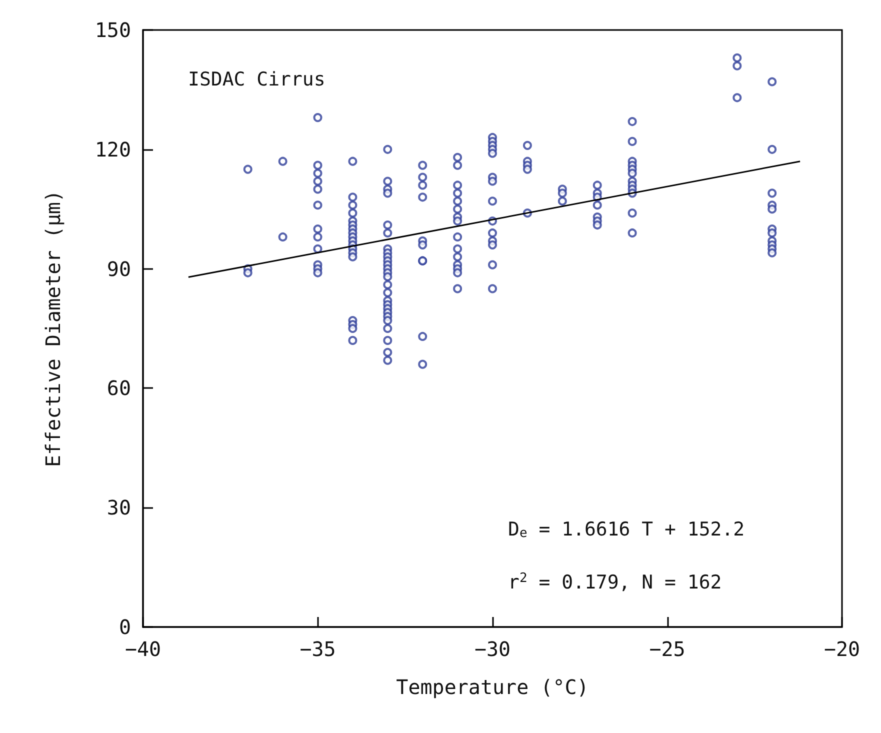 The image size is (881, 733). I want to click on y-tick-label: 120, so click(112, 149).